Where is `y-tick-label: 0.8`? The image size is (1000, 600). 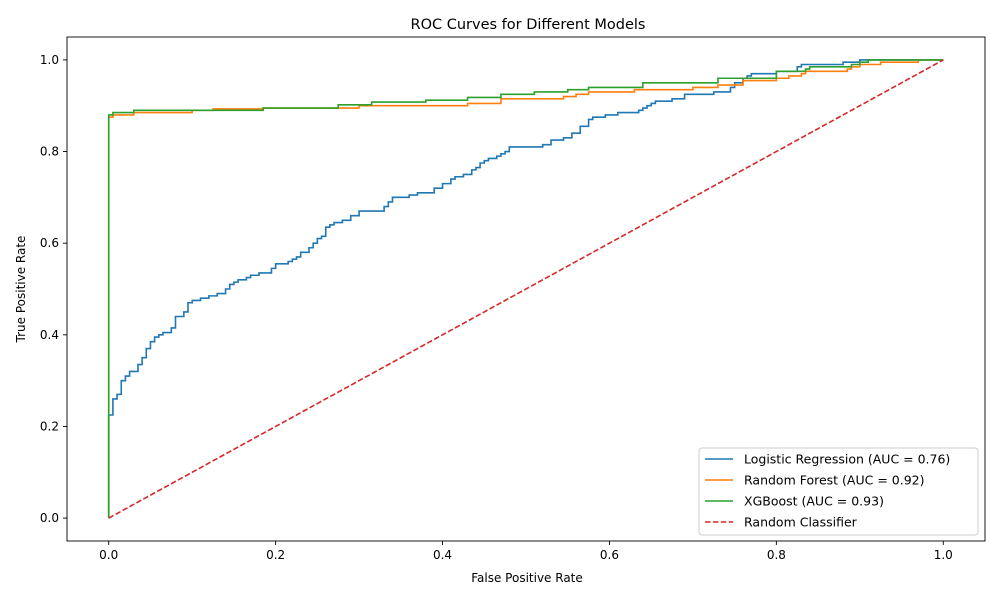
y-tick-label: 0.8 is located at coordinates (49, 152).